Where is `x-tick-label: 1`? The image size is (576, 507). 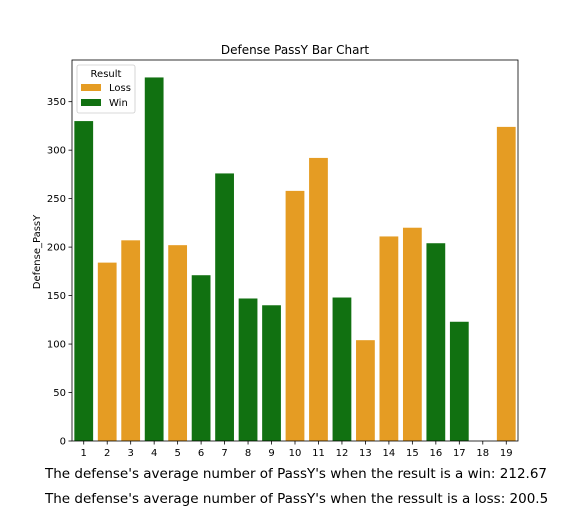
x-tick-label: 1 is located at coordinates (84, 453).